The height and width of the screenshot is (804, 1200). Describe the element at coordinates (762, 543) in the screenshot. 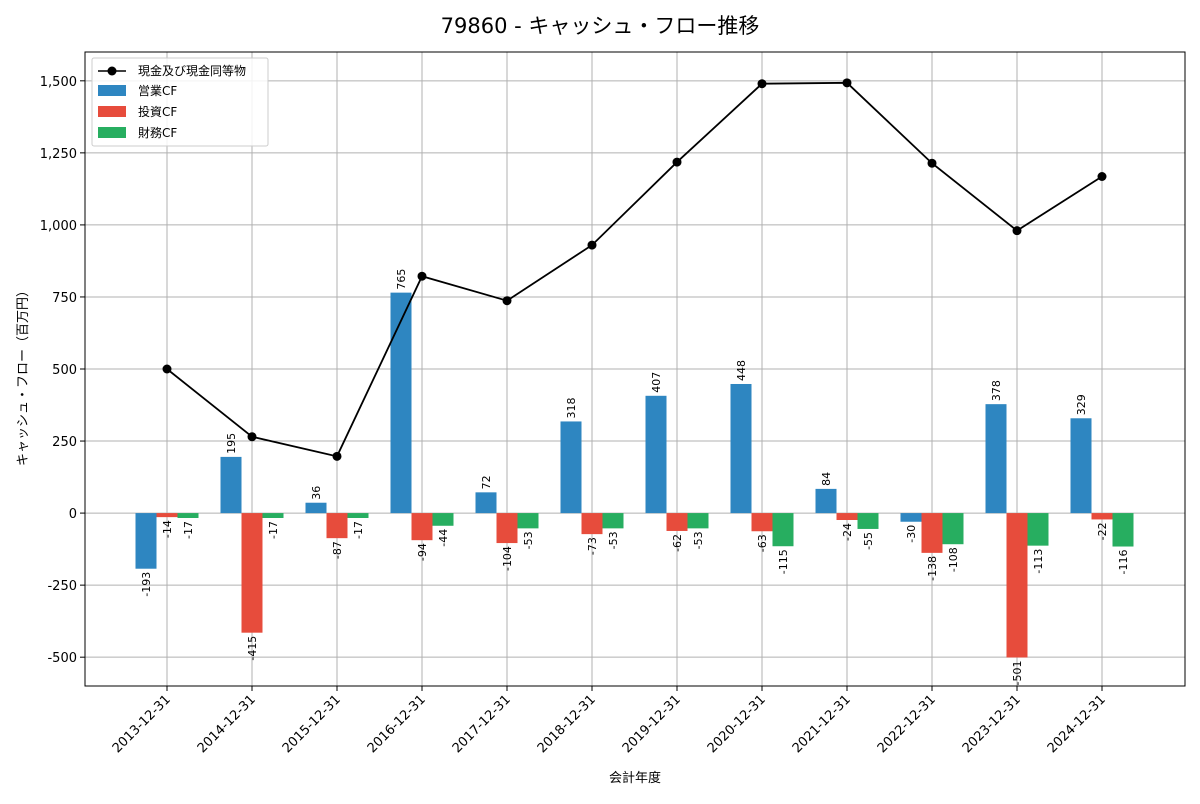

I see `investing-cf-value-label: -63` at that location.